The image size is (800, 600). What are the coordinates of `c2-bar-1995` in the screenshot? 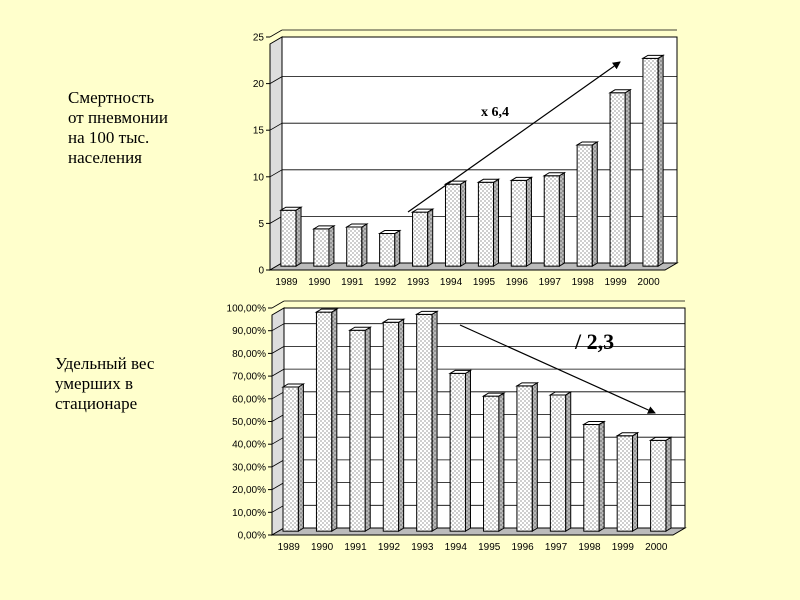 It's located at (493, 462).